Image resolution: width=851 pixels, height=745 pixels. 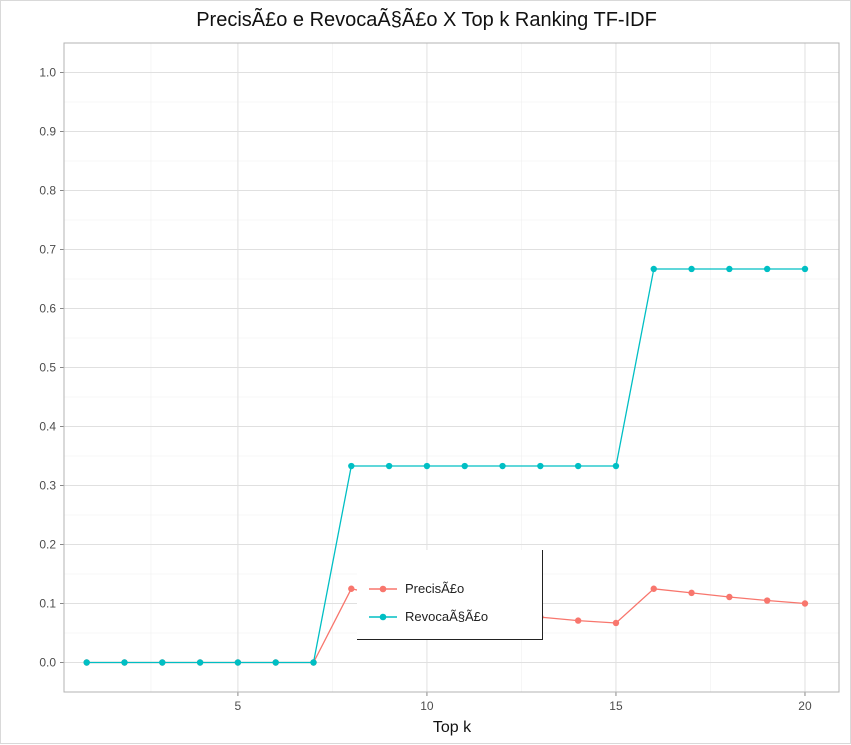 I want to click on legend-label-series-1: PrecisÃ£o, so click(x=435, y=588).